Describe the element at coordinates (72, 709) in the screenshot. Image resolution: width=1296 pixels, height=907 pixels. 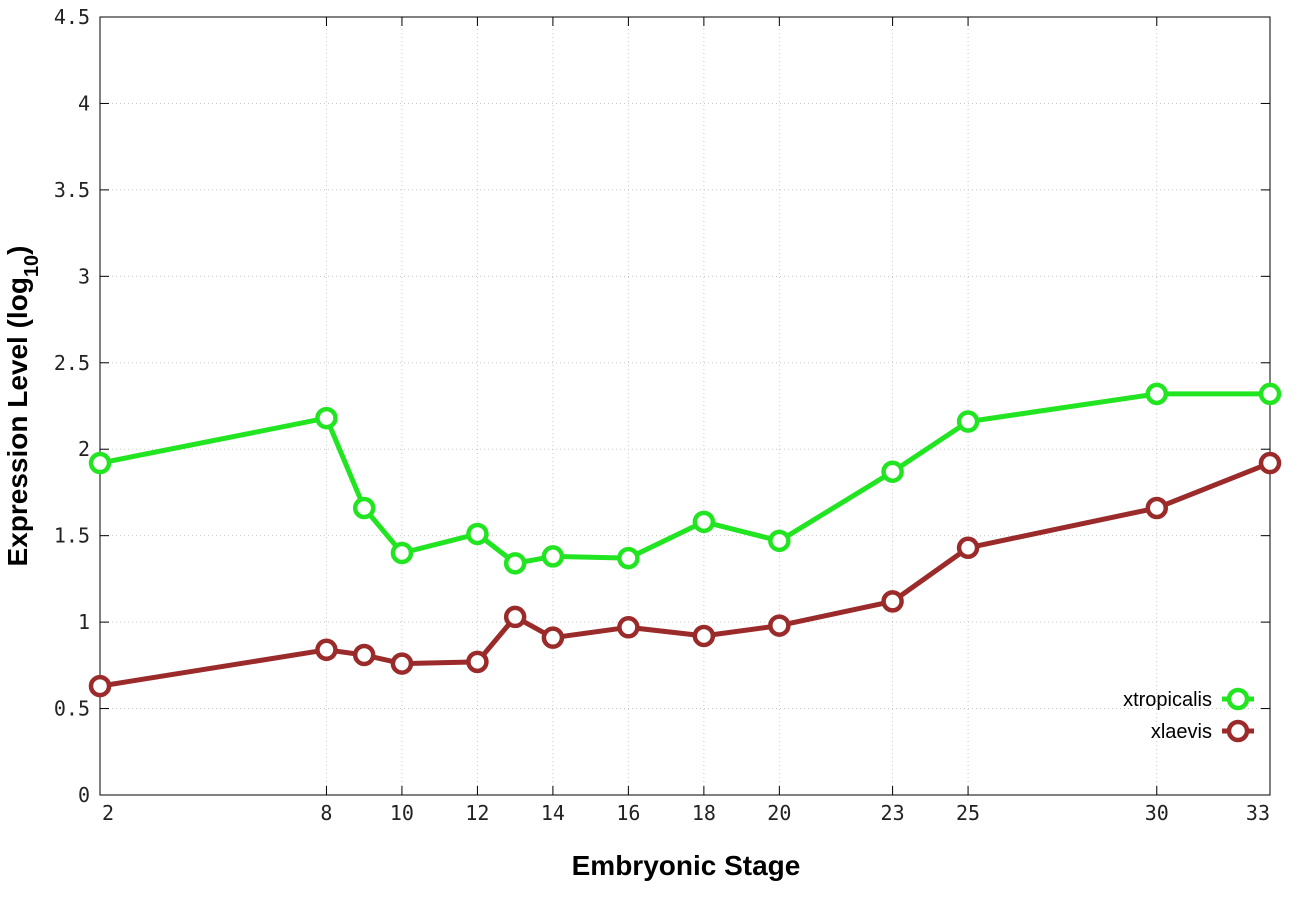
I see `y-tick-label: 0.5` at that location.